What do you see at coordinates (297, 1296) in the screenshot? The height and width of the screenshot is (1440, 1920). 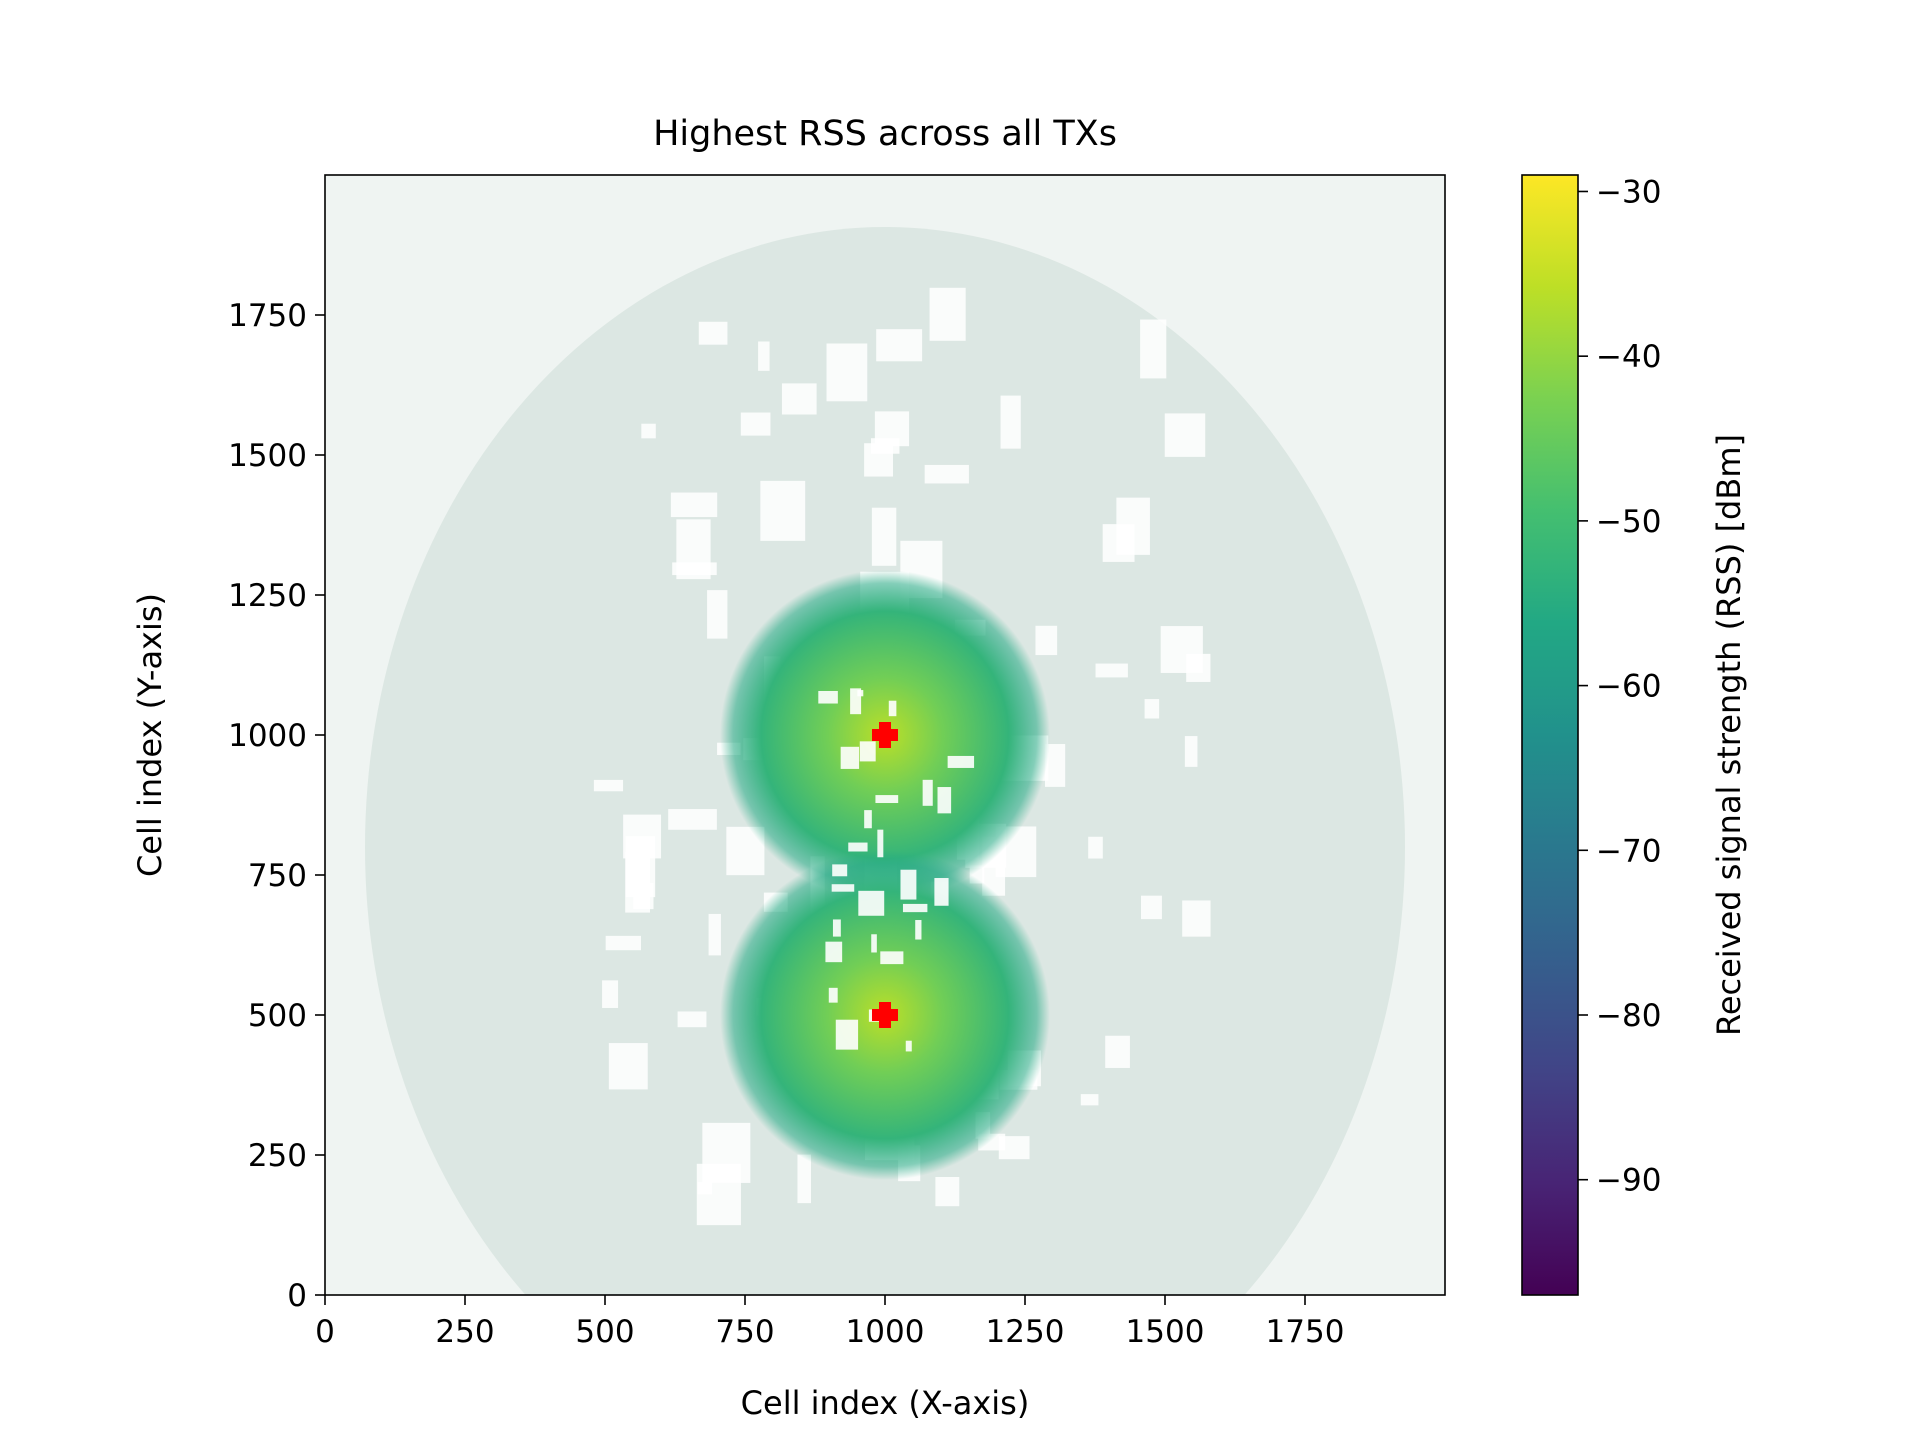 I see `y-tick-label: 0` at bounding box center [297, 1296].